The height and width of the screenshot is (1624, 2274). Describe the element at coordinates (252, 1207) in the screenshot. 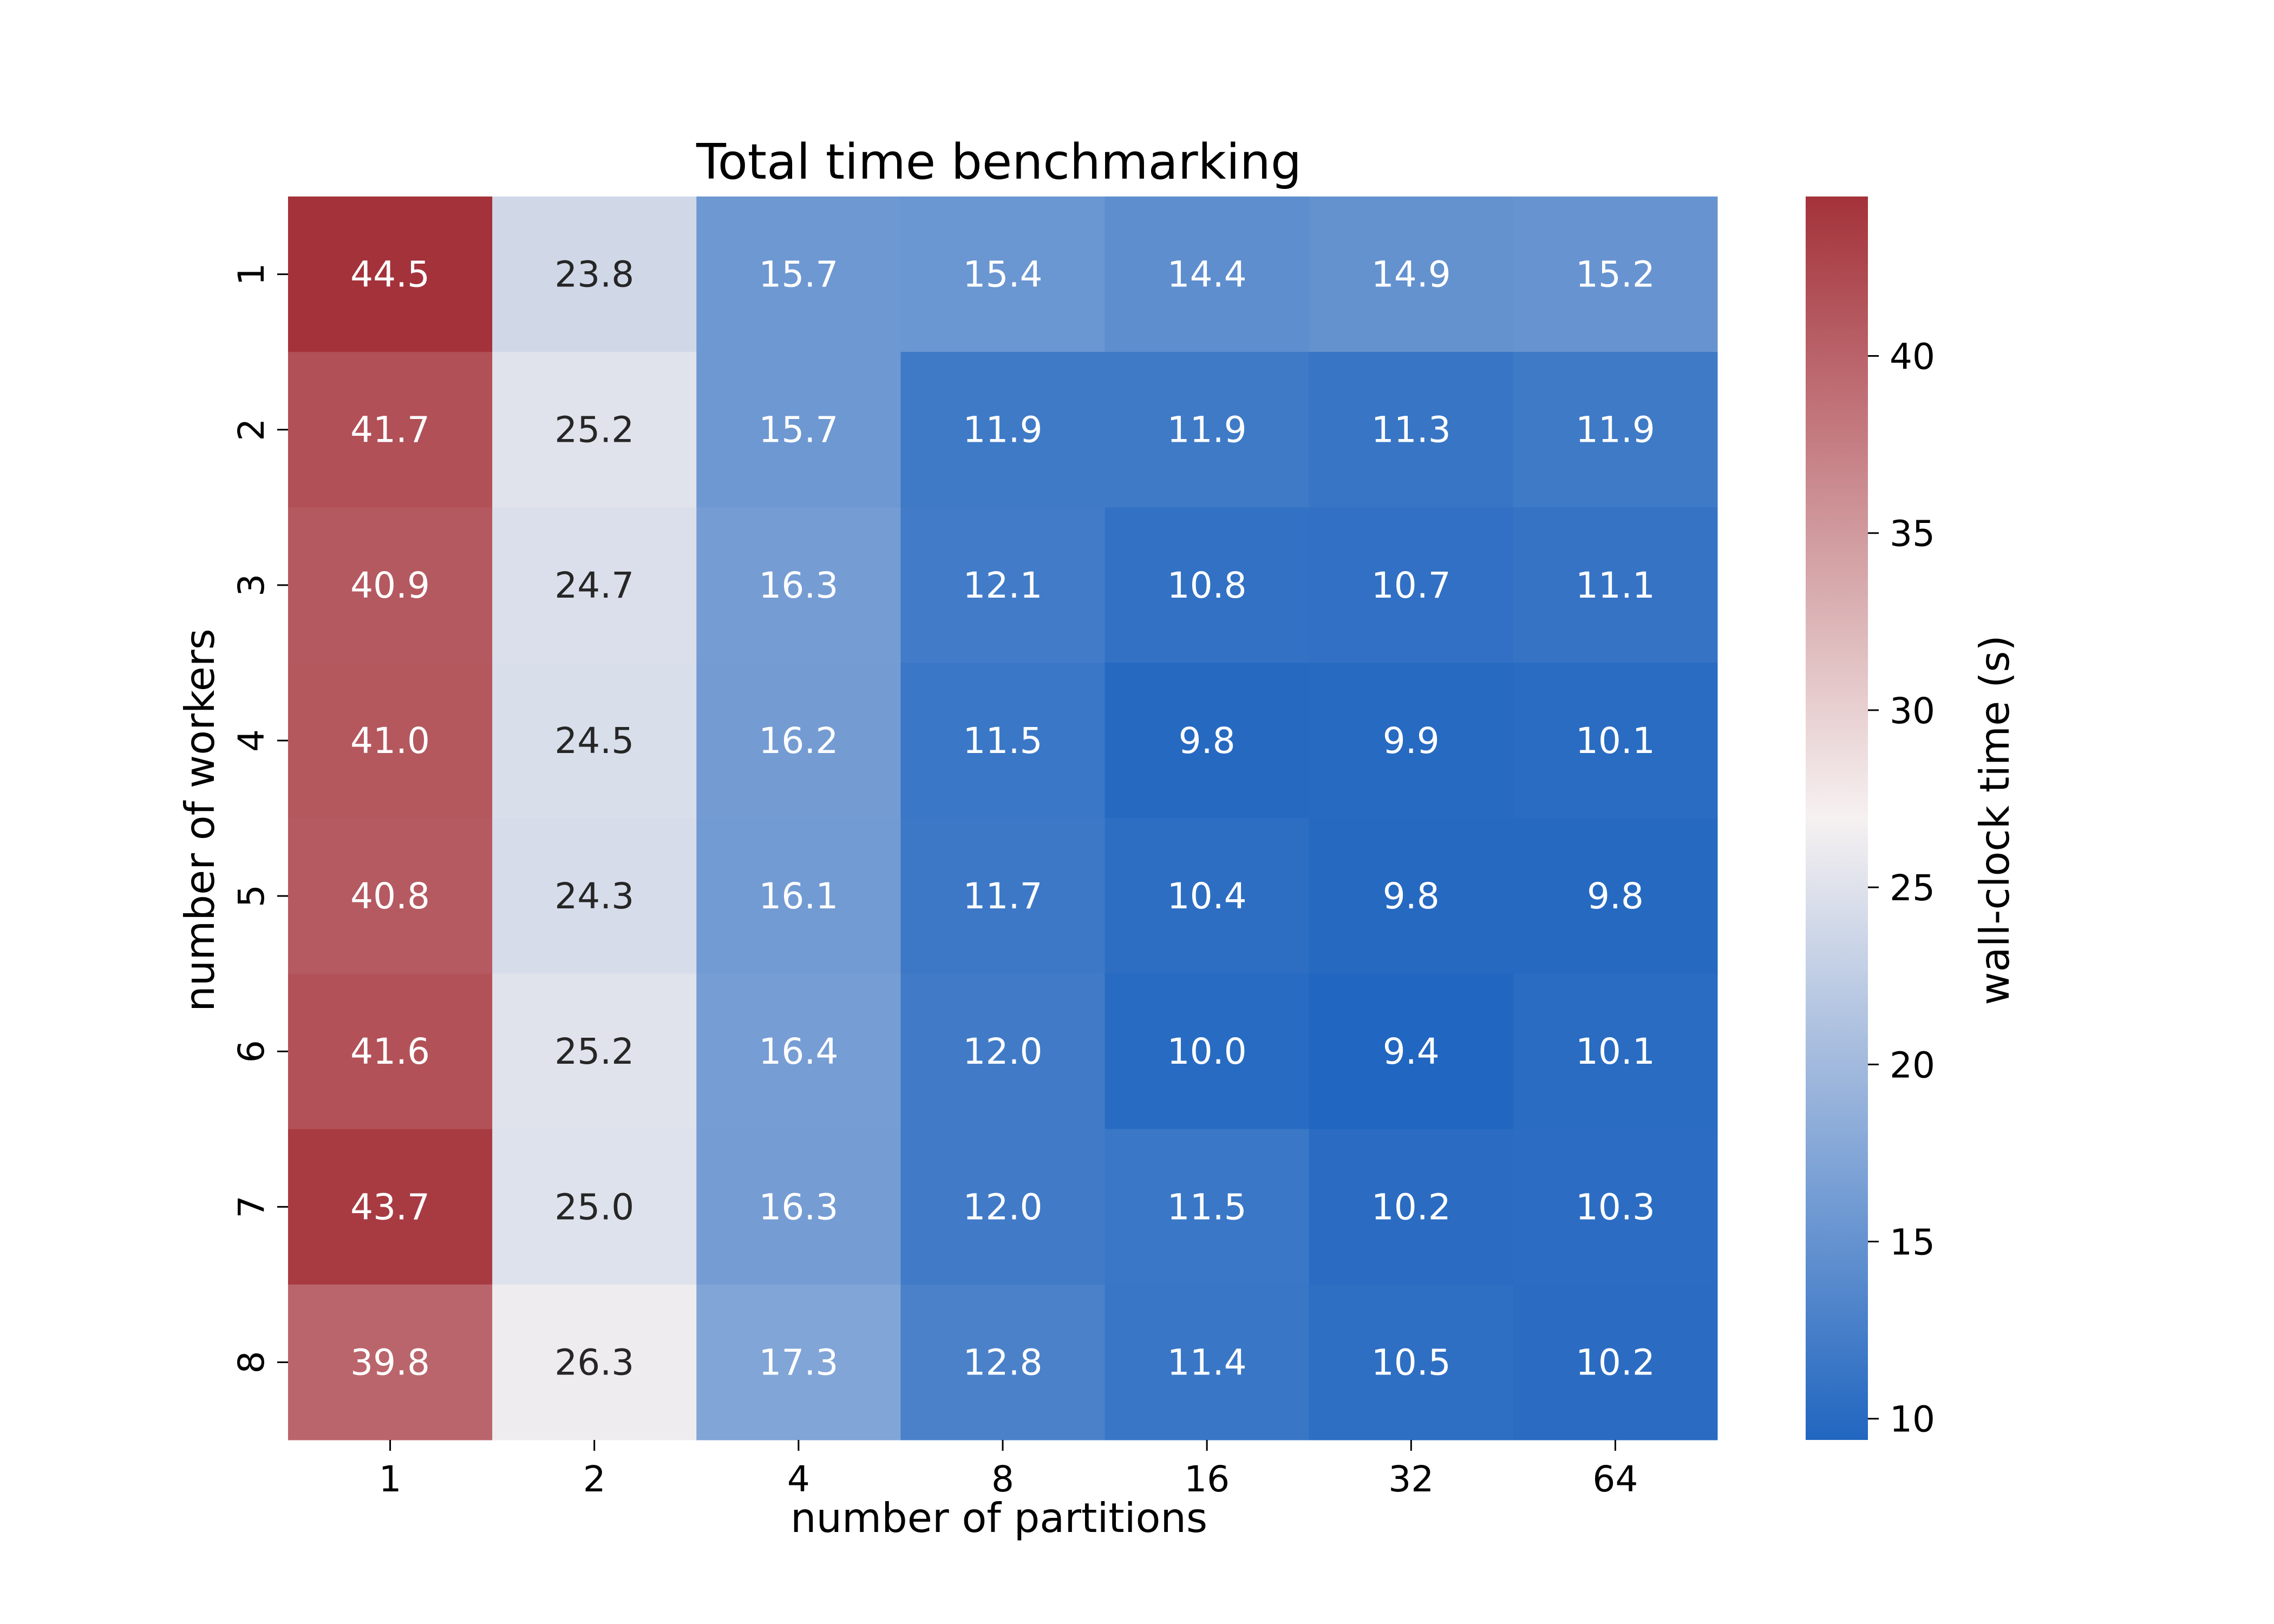

I see `y-tick-label: 7` at that location.